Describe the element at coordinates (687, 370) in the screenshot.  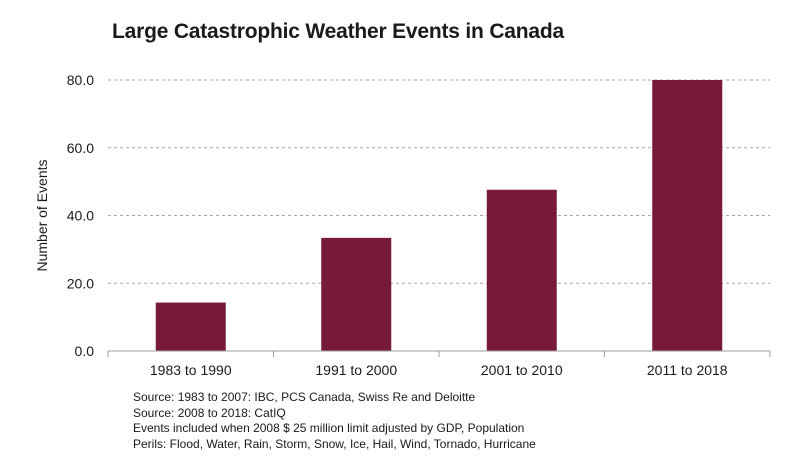
I see `x-tick-label: 2011 to 2018` at that location.